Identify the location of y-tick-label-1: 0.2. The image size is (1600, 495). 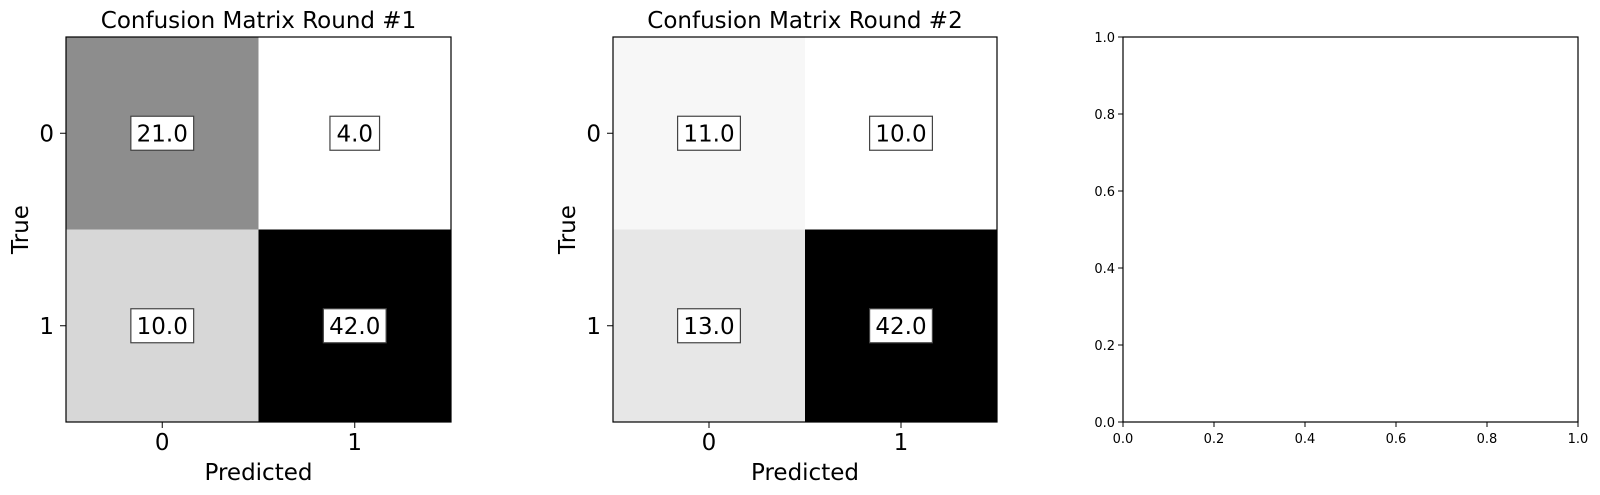
(1104, 346).